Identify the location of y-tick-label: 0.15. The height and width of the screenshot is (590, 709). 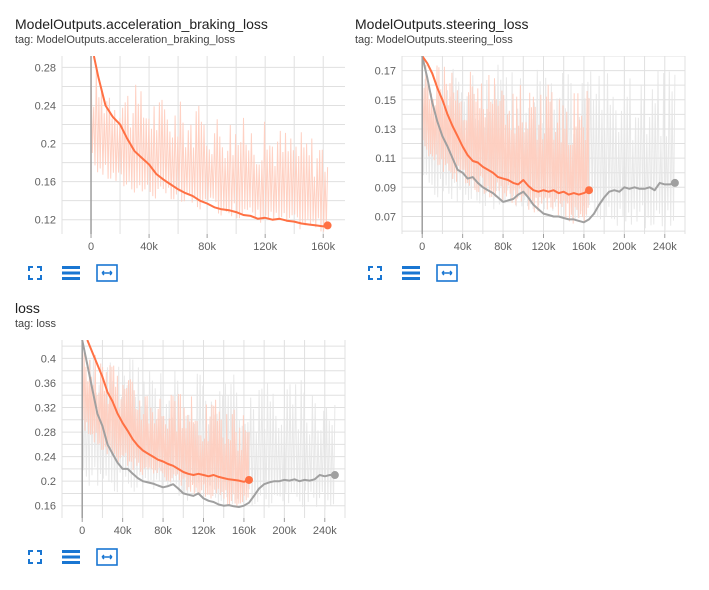
(385, 101).